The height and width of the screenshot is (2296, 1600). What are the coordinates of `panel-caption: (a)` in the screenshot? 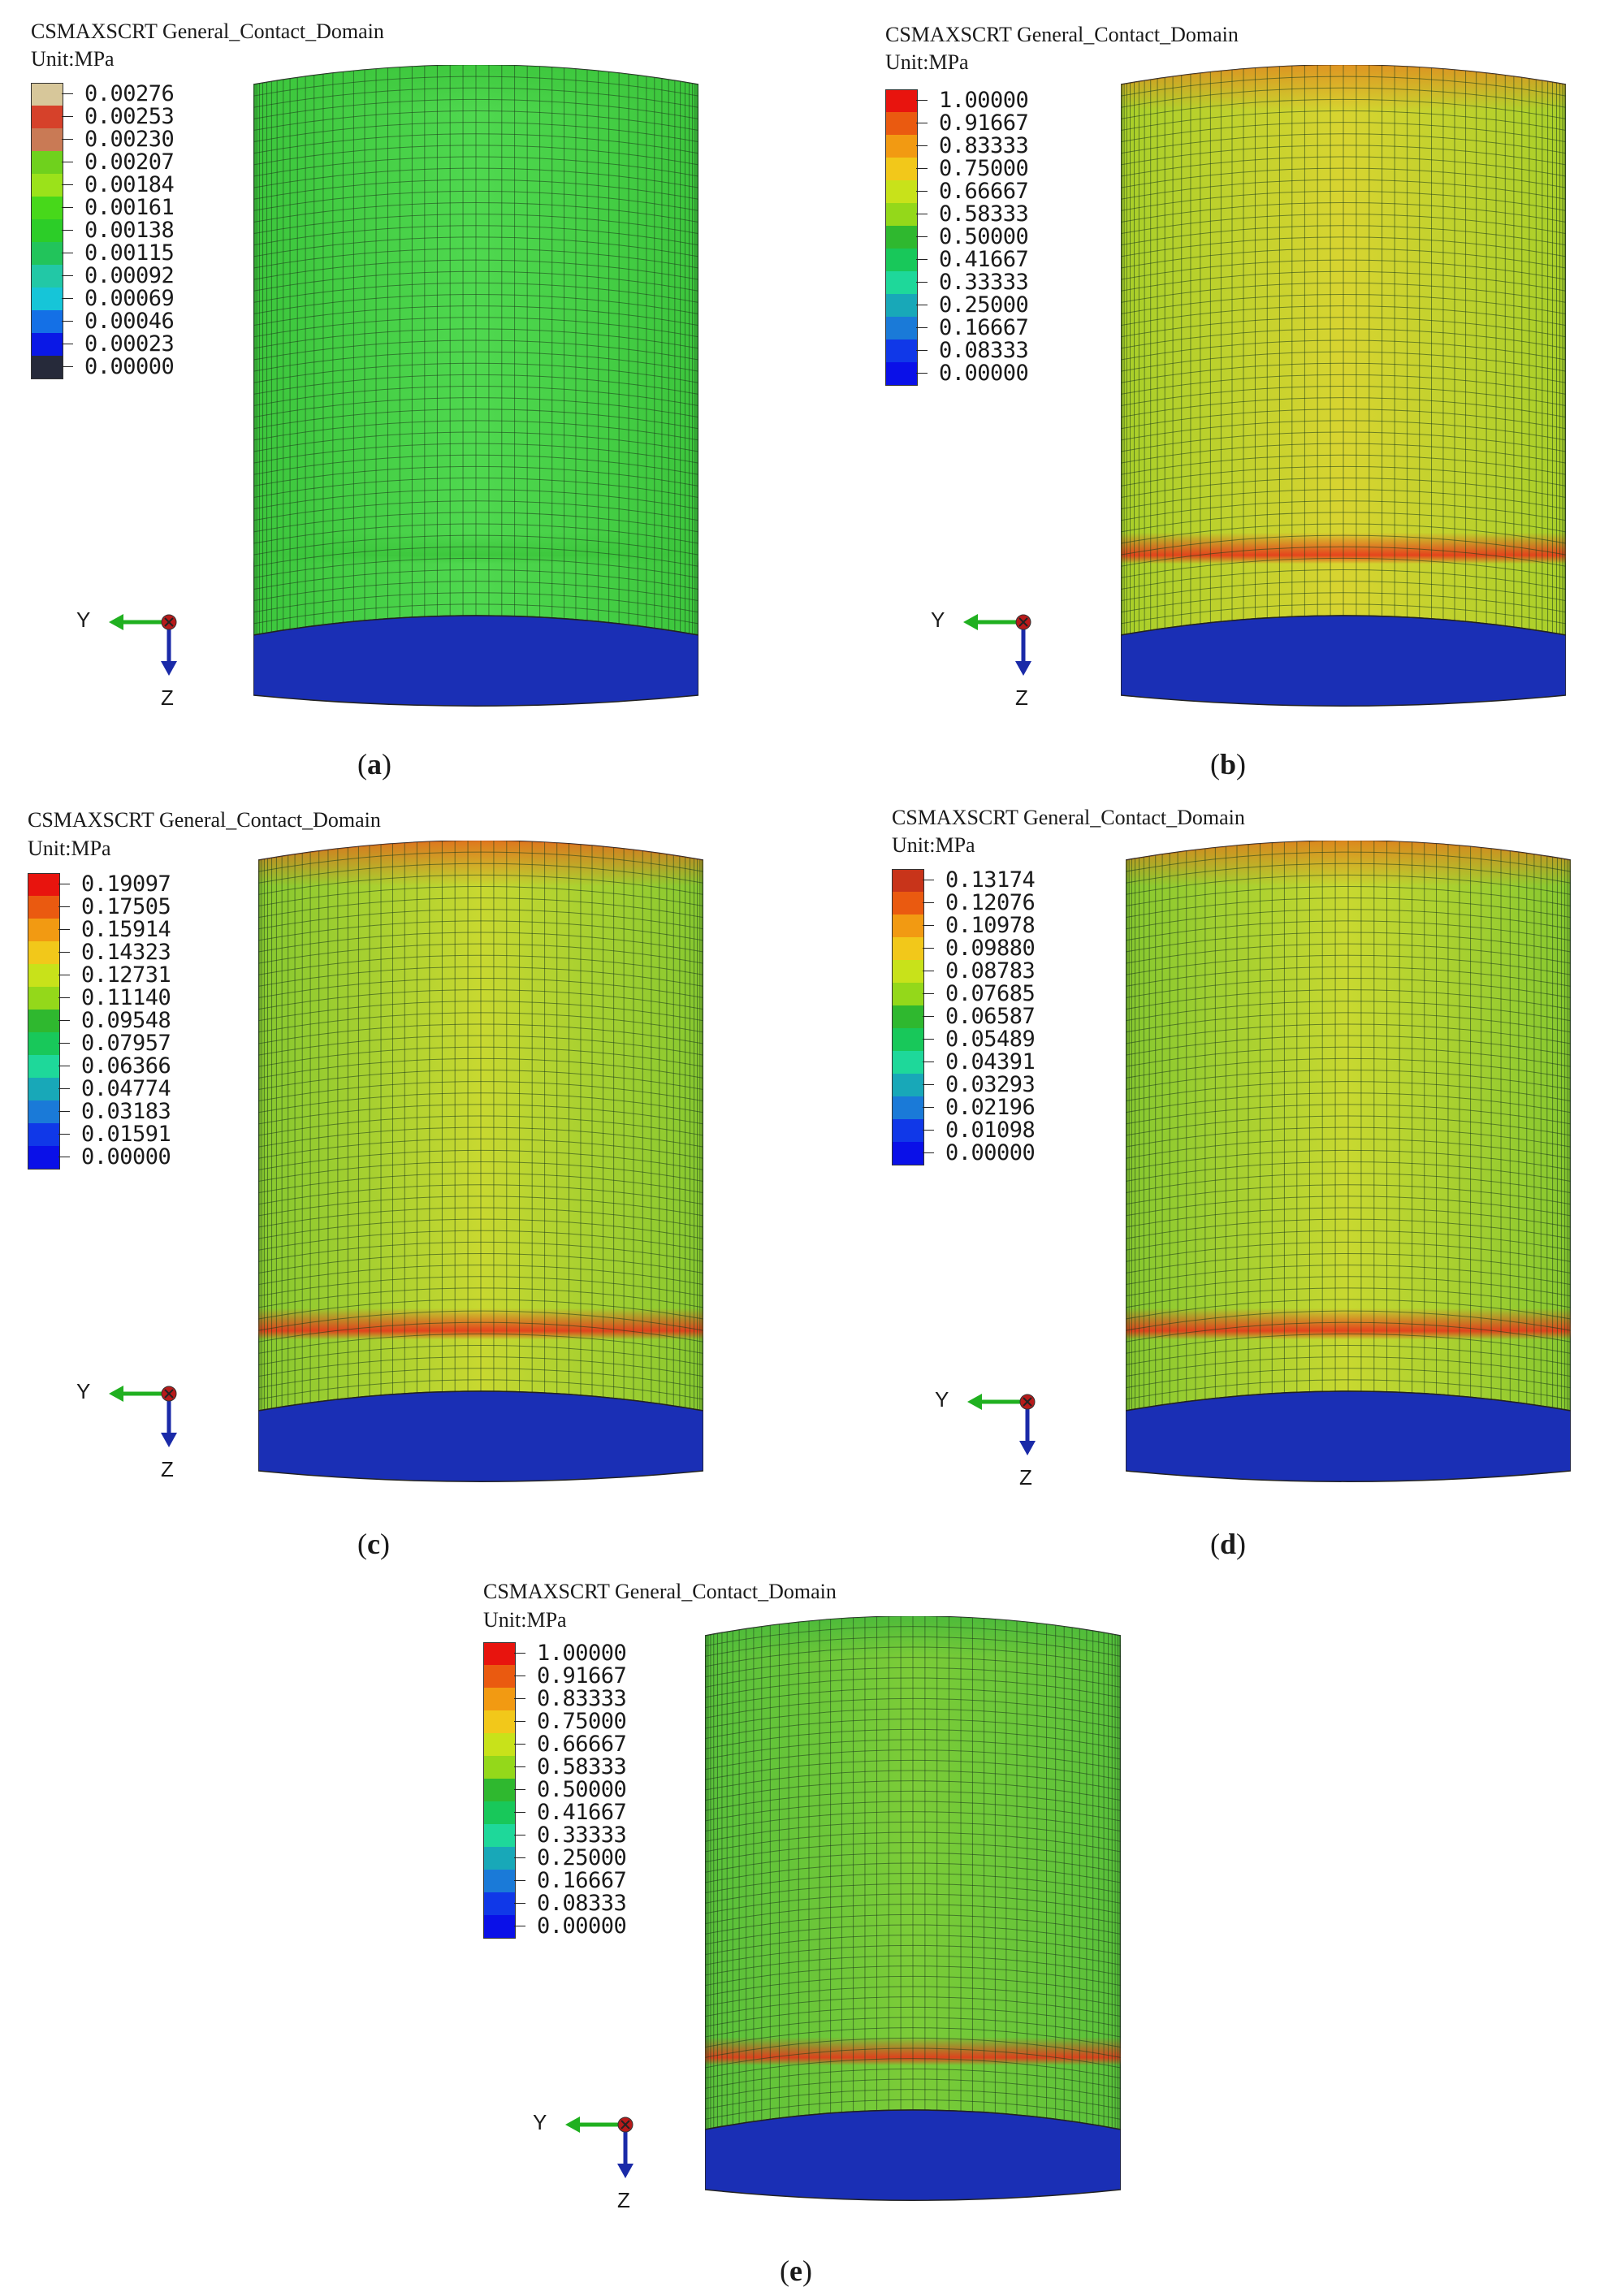 It's located at (374, 764).